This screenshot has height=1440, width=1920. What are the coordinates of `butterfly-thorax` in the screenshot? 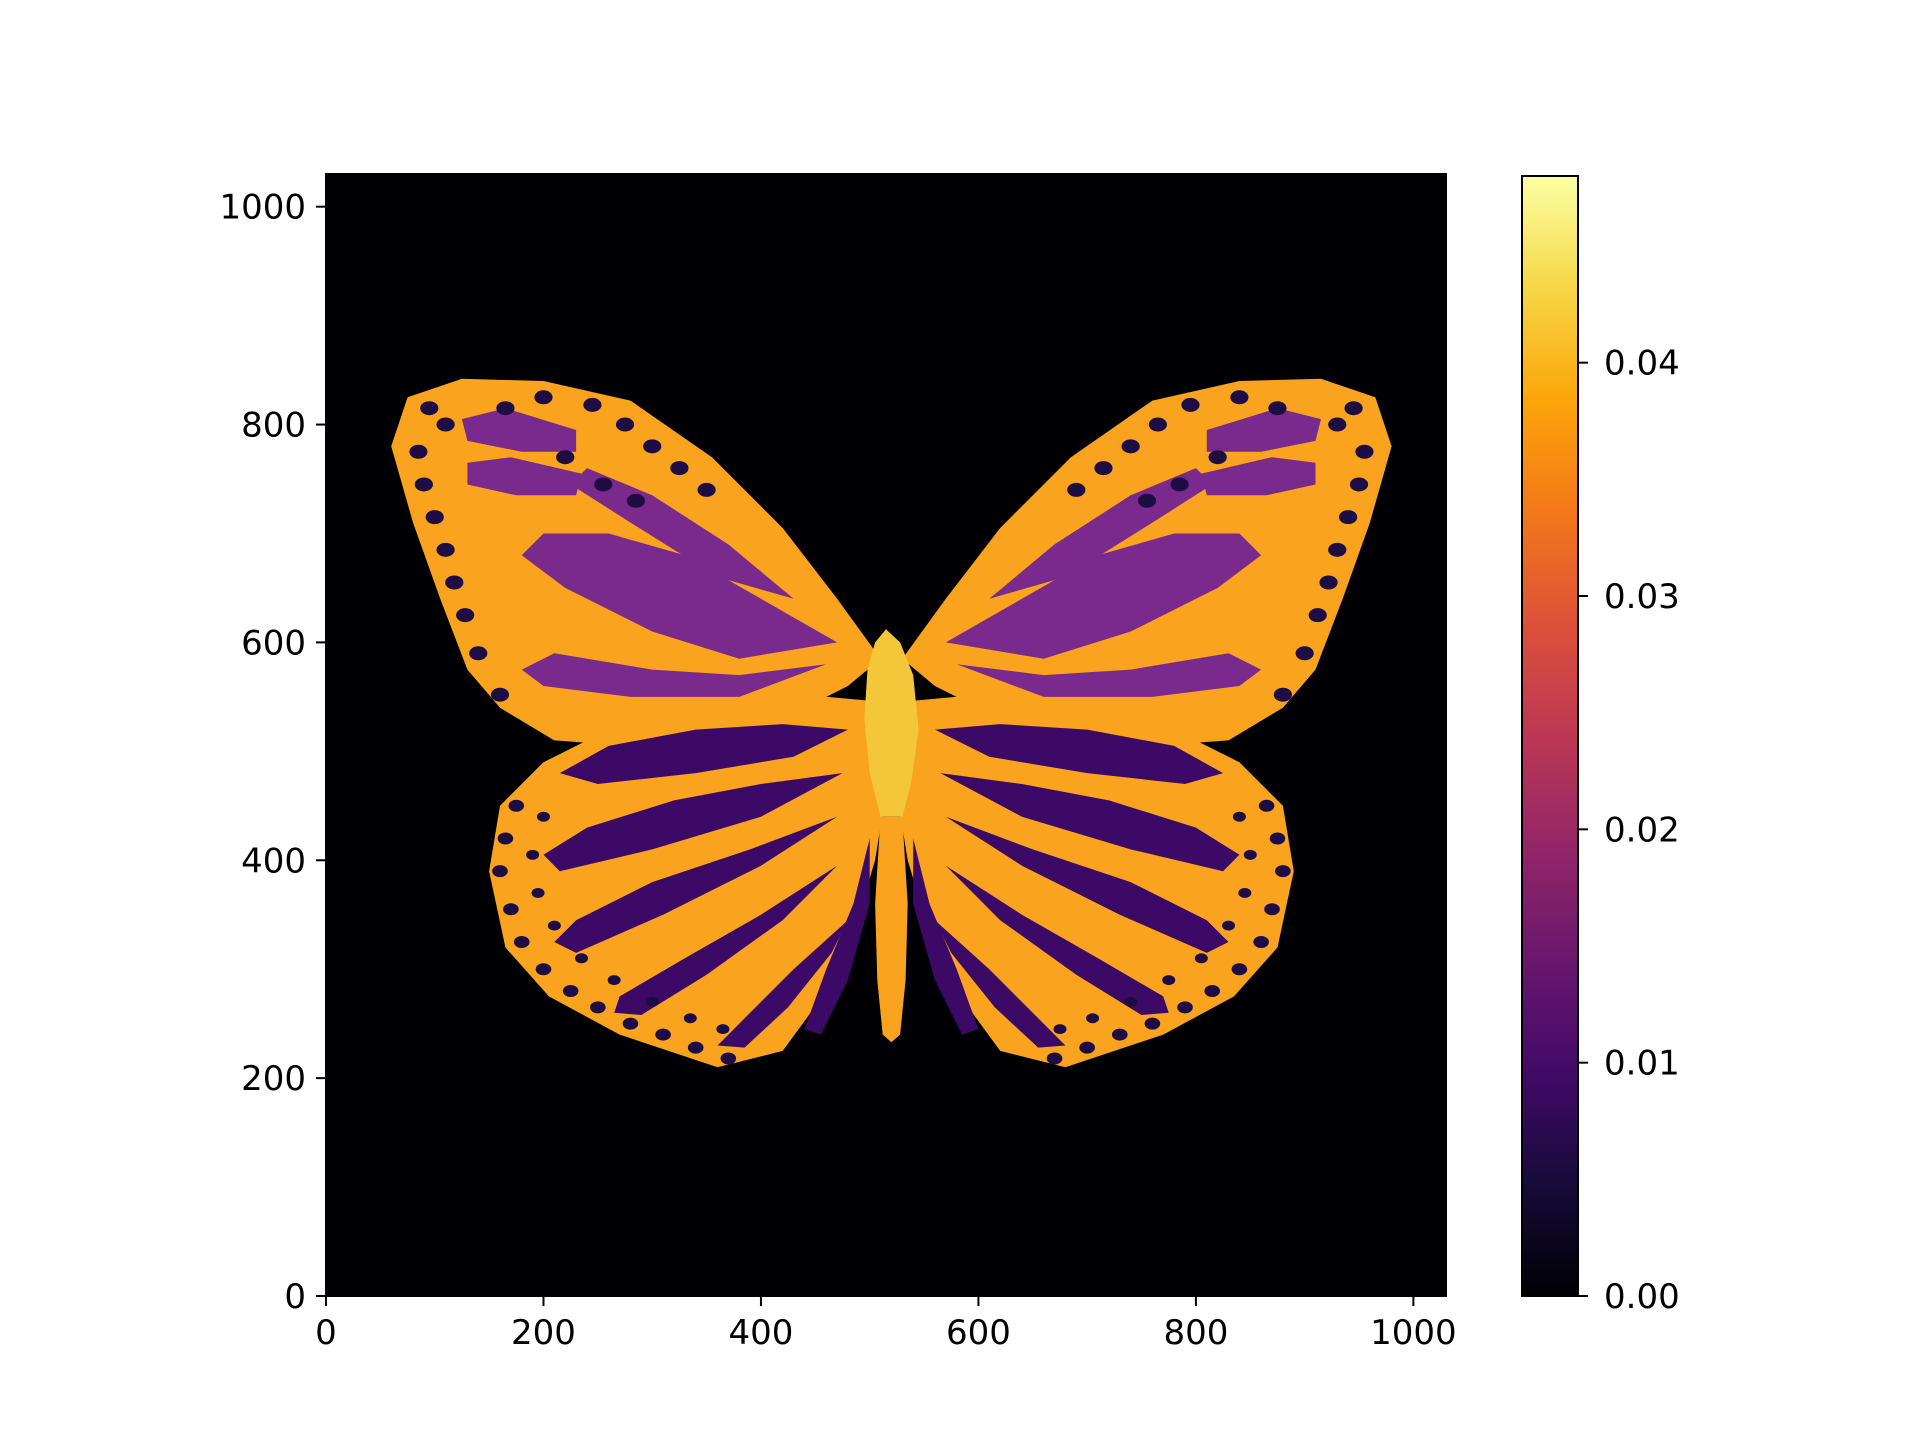 It's located at (891, 723).